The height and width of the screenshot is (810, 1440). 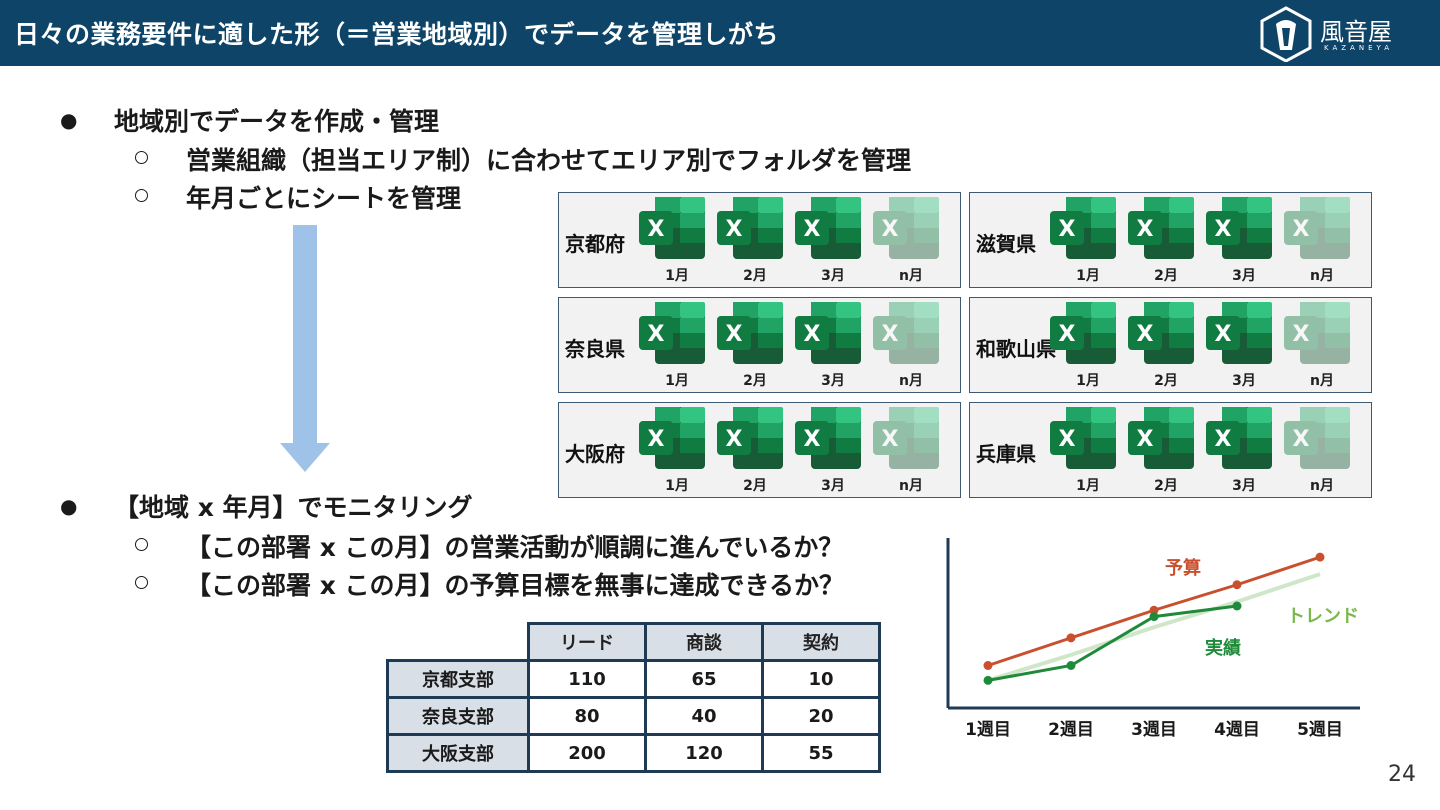 What do you see at coordinates (458, 642) in the screenshot?
I see `table-corner` at bounding box center [458, 642].